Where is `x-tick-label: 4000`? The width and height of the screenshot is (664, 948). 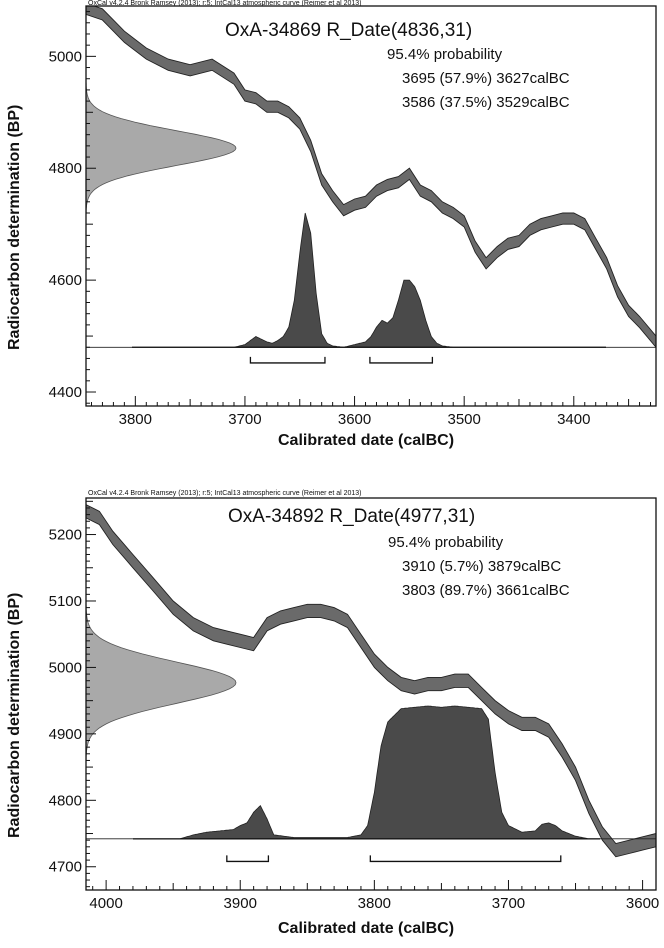
x-tick-label: 4000 is located at coordinates (105, 903).